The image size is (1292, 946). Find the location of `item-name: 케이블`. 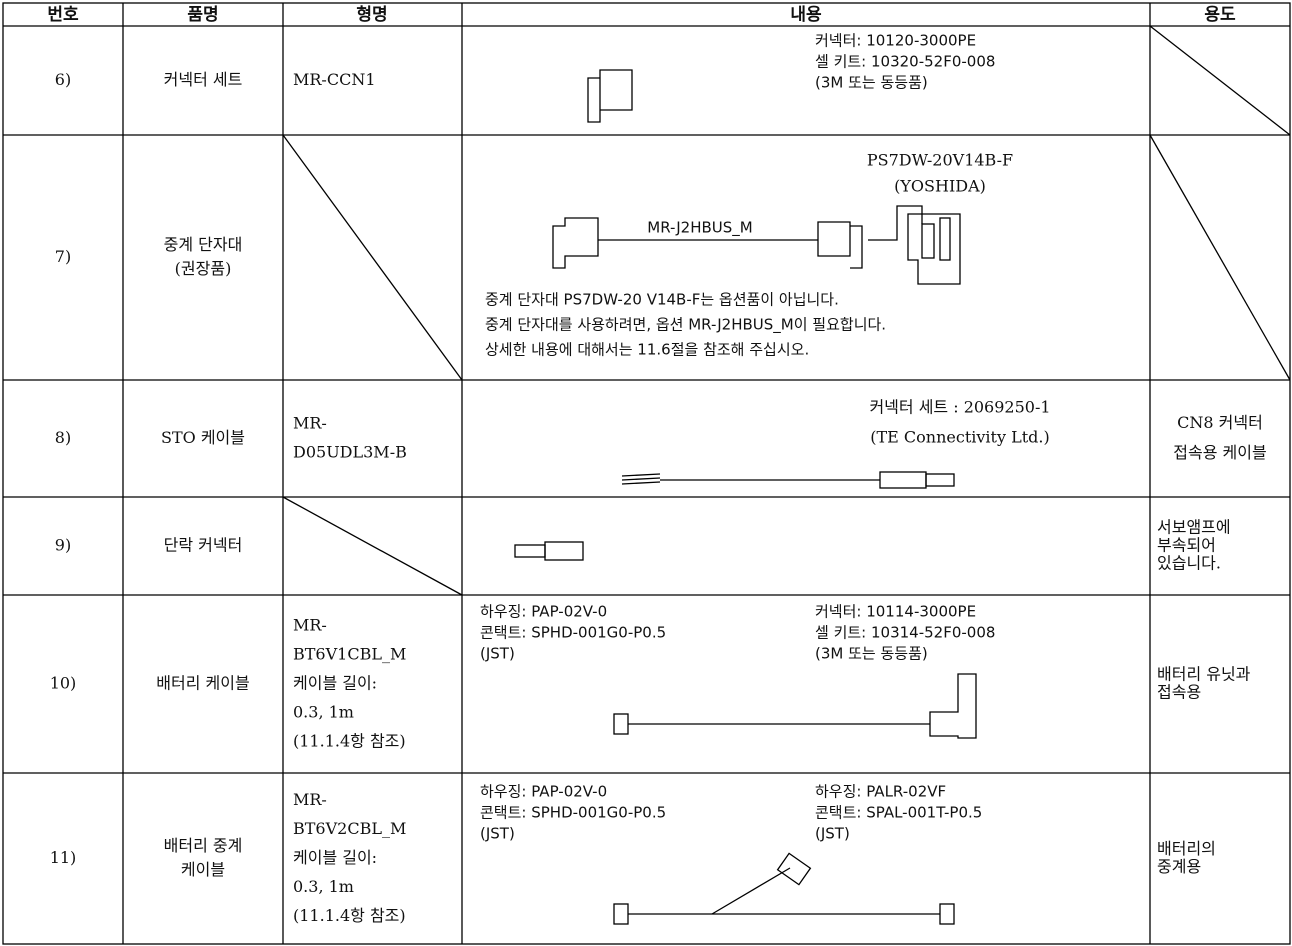

item-name: 케이블 is located at coordinates (203, 869).